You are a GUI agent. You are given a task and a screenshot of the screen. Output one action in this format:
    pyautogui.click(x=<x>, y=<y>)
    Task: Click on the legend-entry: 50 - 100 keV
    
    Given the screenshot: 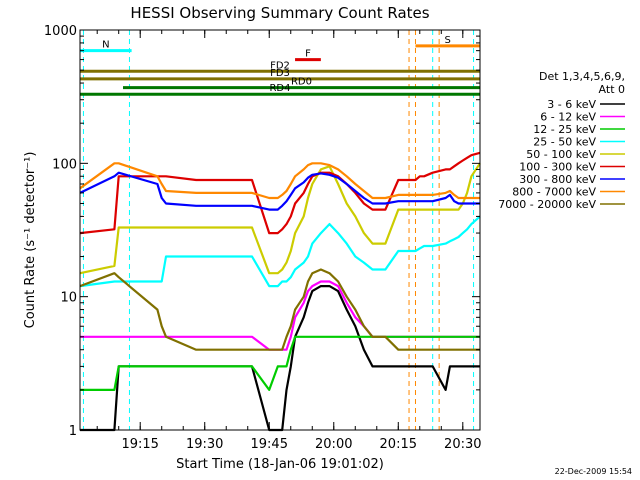 What is the action you would take?
    pyautogui.click(x=561, y=154)
    